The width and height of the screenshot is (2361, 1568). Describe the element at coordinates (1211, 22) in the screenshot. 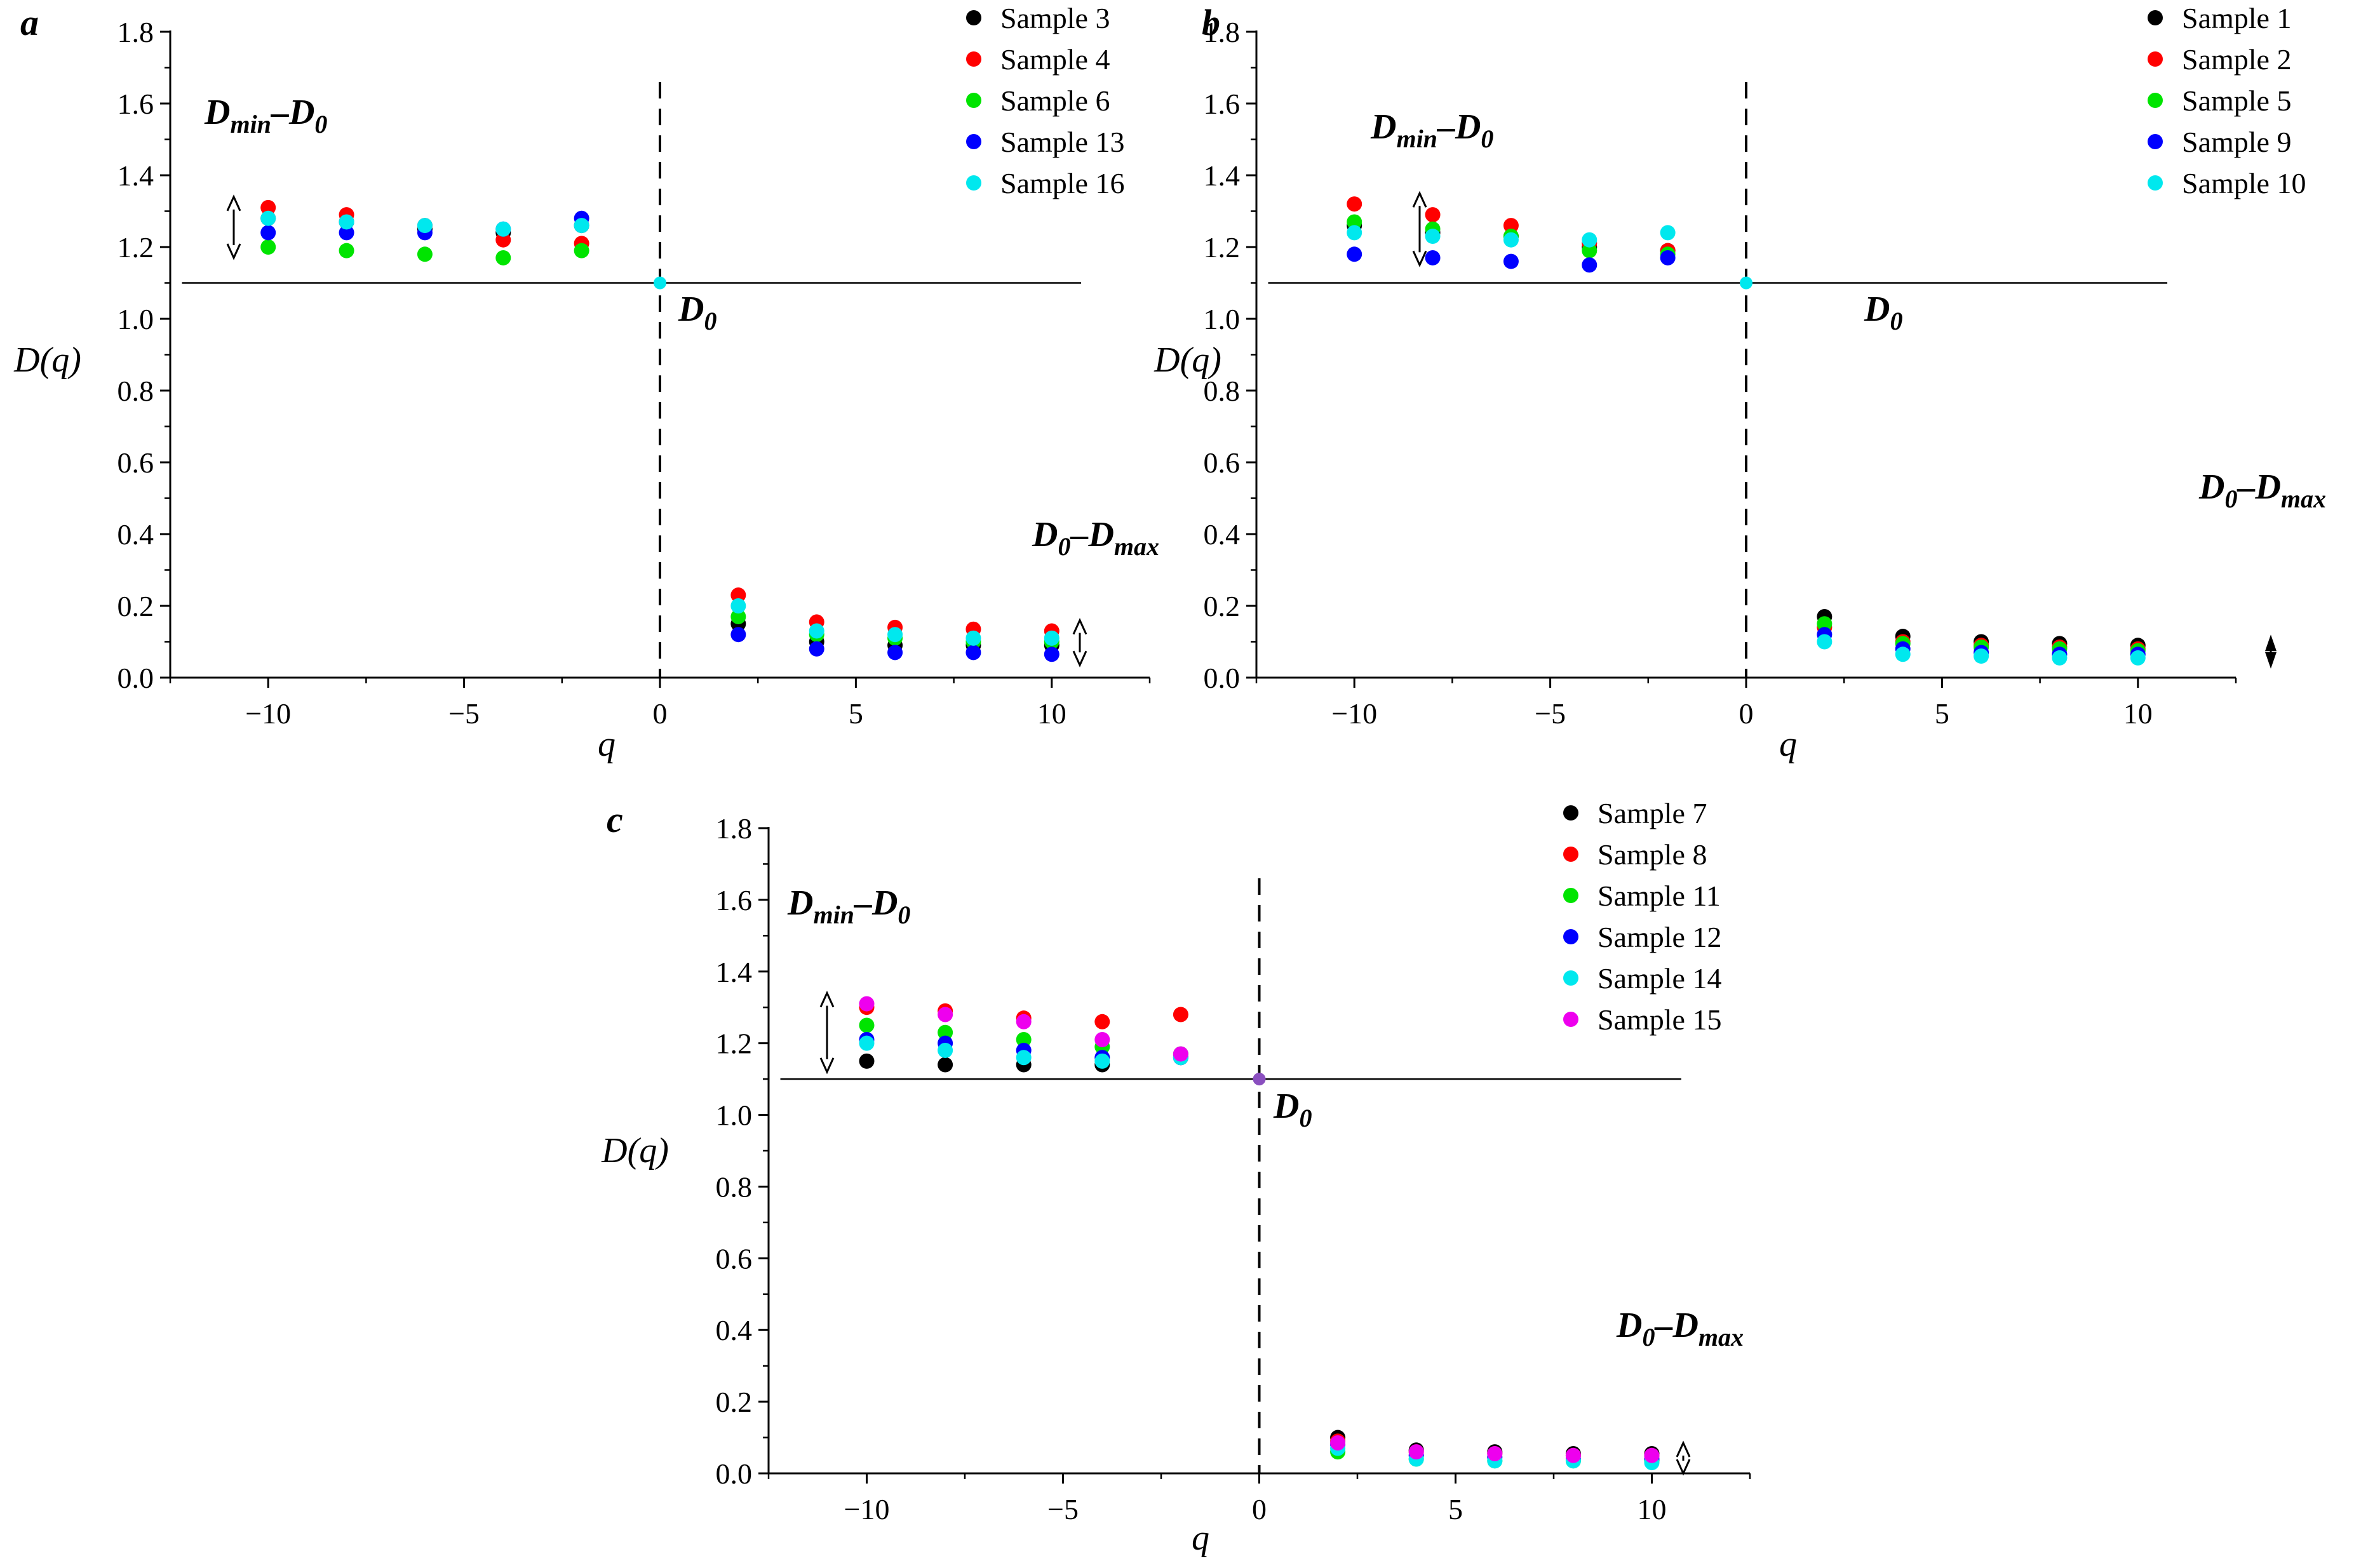

I see `panel-label: b` at that location.